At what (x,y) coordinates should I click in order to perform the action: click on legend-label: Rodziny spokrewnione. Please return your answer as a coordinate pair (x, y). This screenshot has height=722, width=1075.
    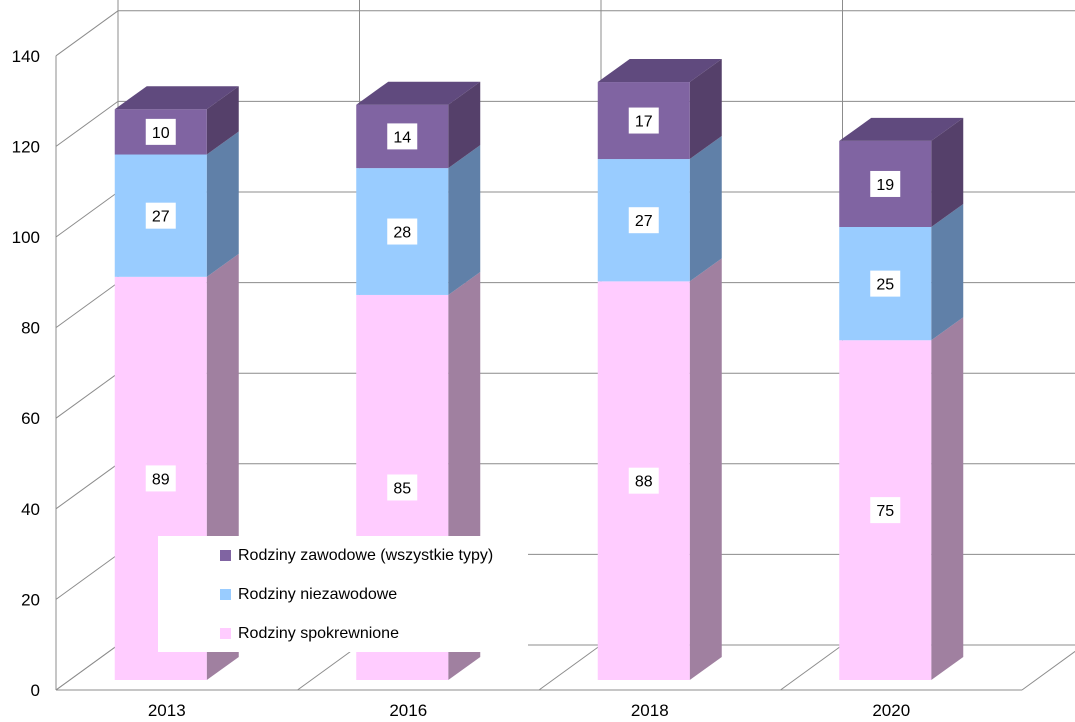
    Looking at the image, I should click on (318, 633).